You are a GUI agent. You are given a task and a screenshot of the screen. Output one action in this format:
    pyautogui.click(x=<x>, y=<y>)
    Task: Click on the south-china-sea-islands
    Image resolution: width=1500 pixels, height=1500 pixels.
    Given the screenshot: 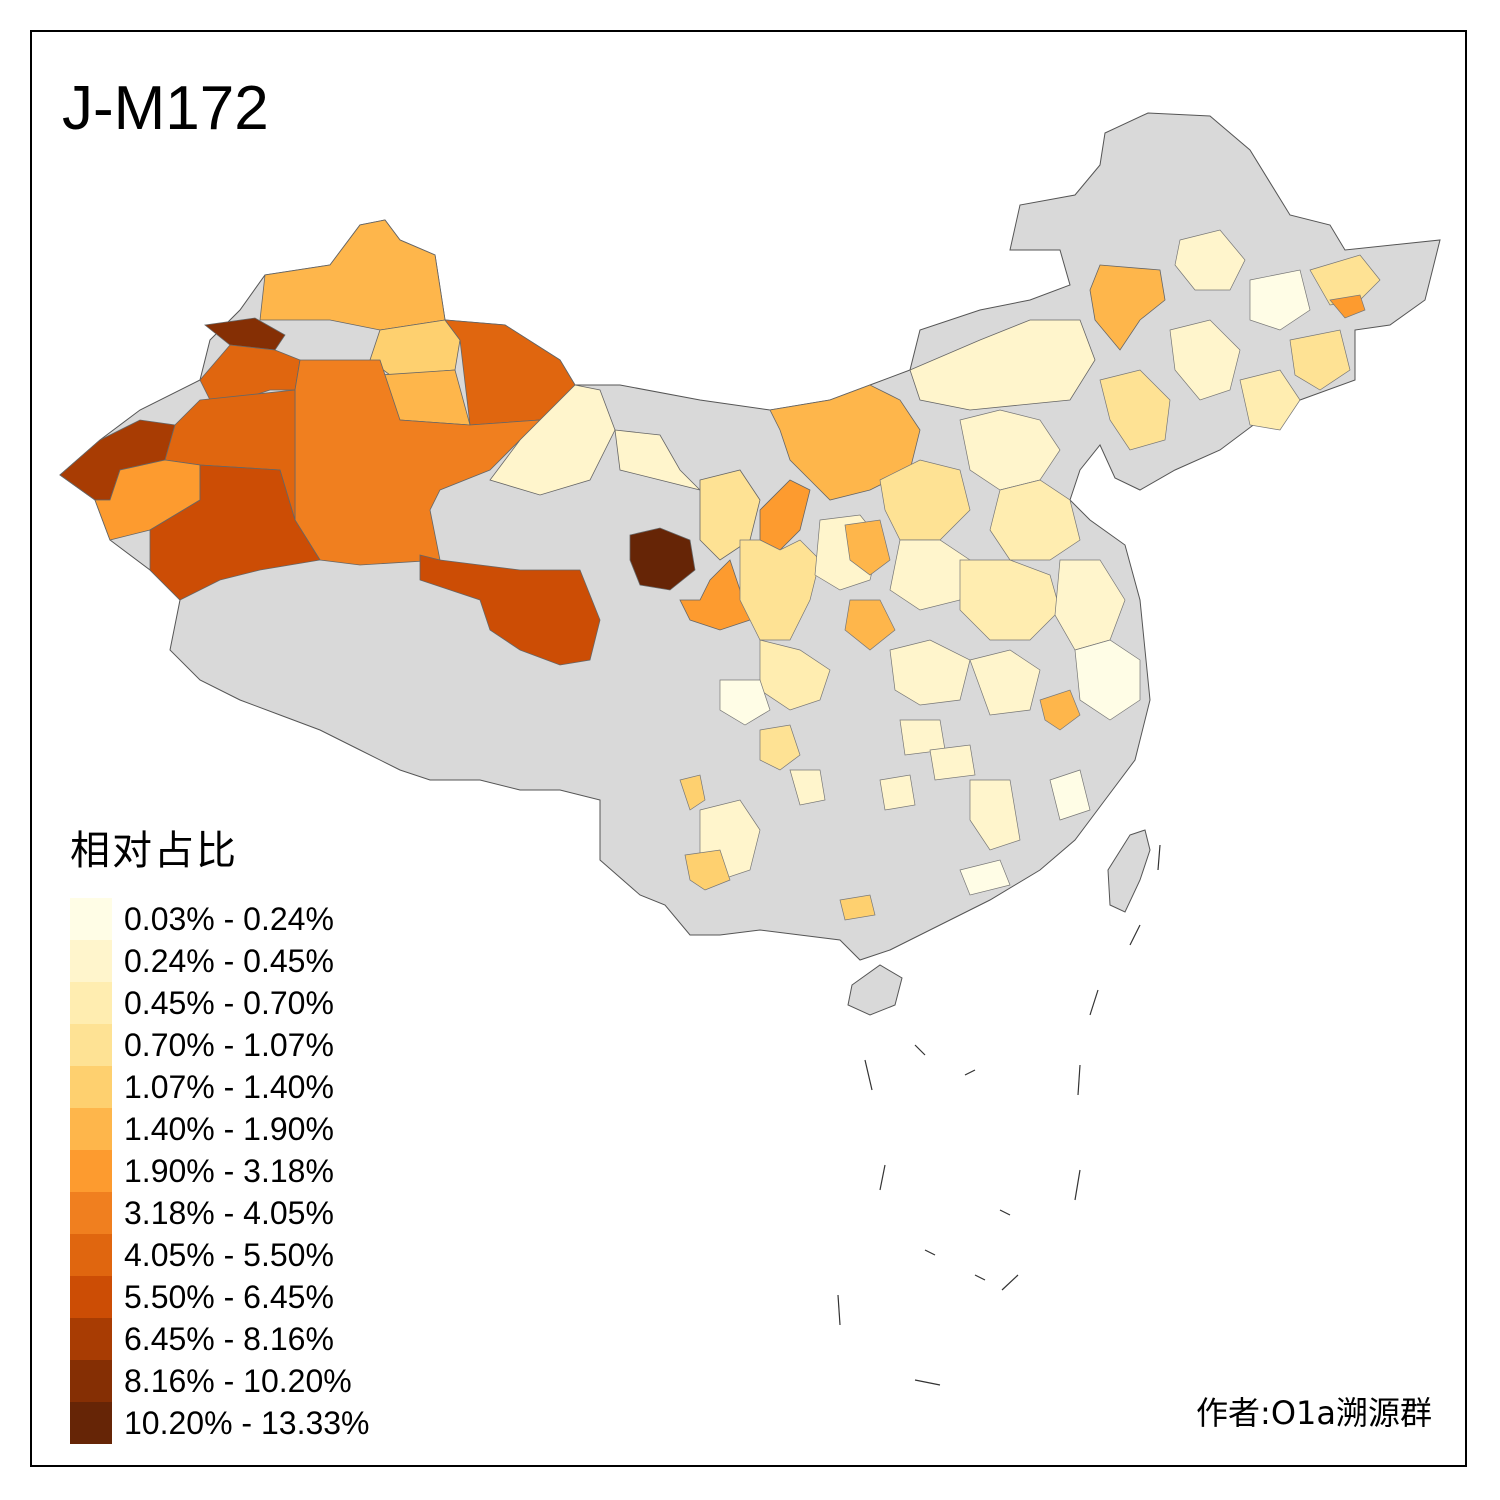 What is the action you would take?
    pyautogui.click(x=999, y=1115)
    